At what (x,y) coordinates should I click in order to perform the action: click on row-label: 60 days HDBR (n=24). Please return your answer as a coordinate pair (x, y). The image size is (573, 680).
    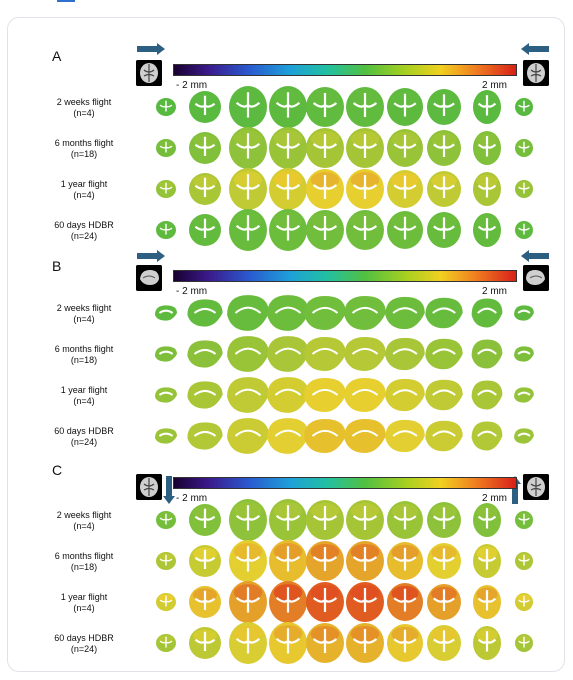
    Looking at the image, I should click on (84, 230).